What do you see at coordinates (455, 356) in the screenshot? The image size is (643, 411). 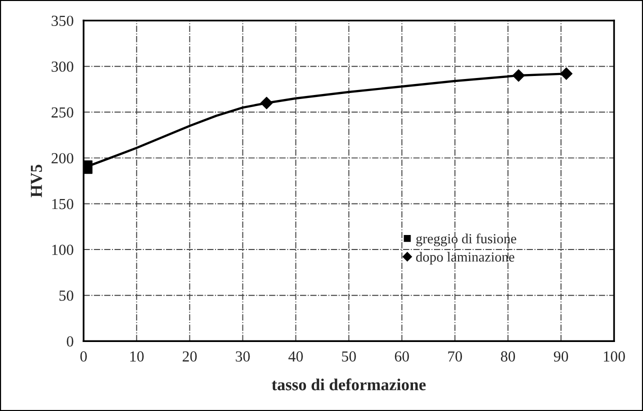 I see `x-tick-label: 70` at bounding box center [455, 356].